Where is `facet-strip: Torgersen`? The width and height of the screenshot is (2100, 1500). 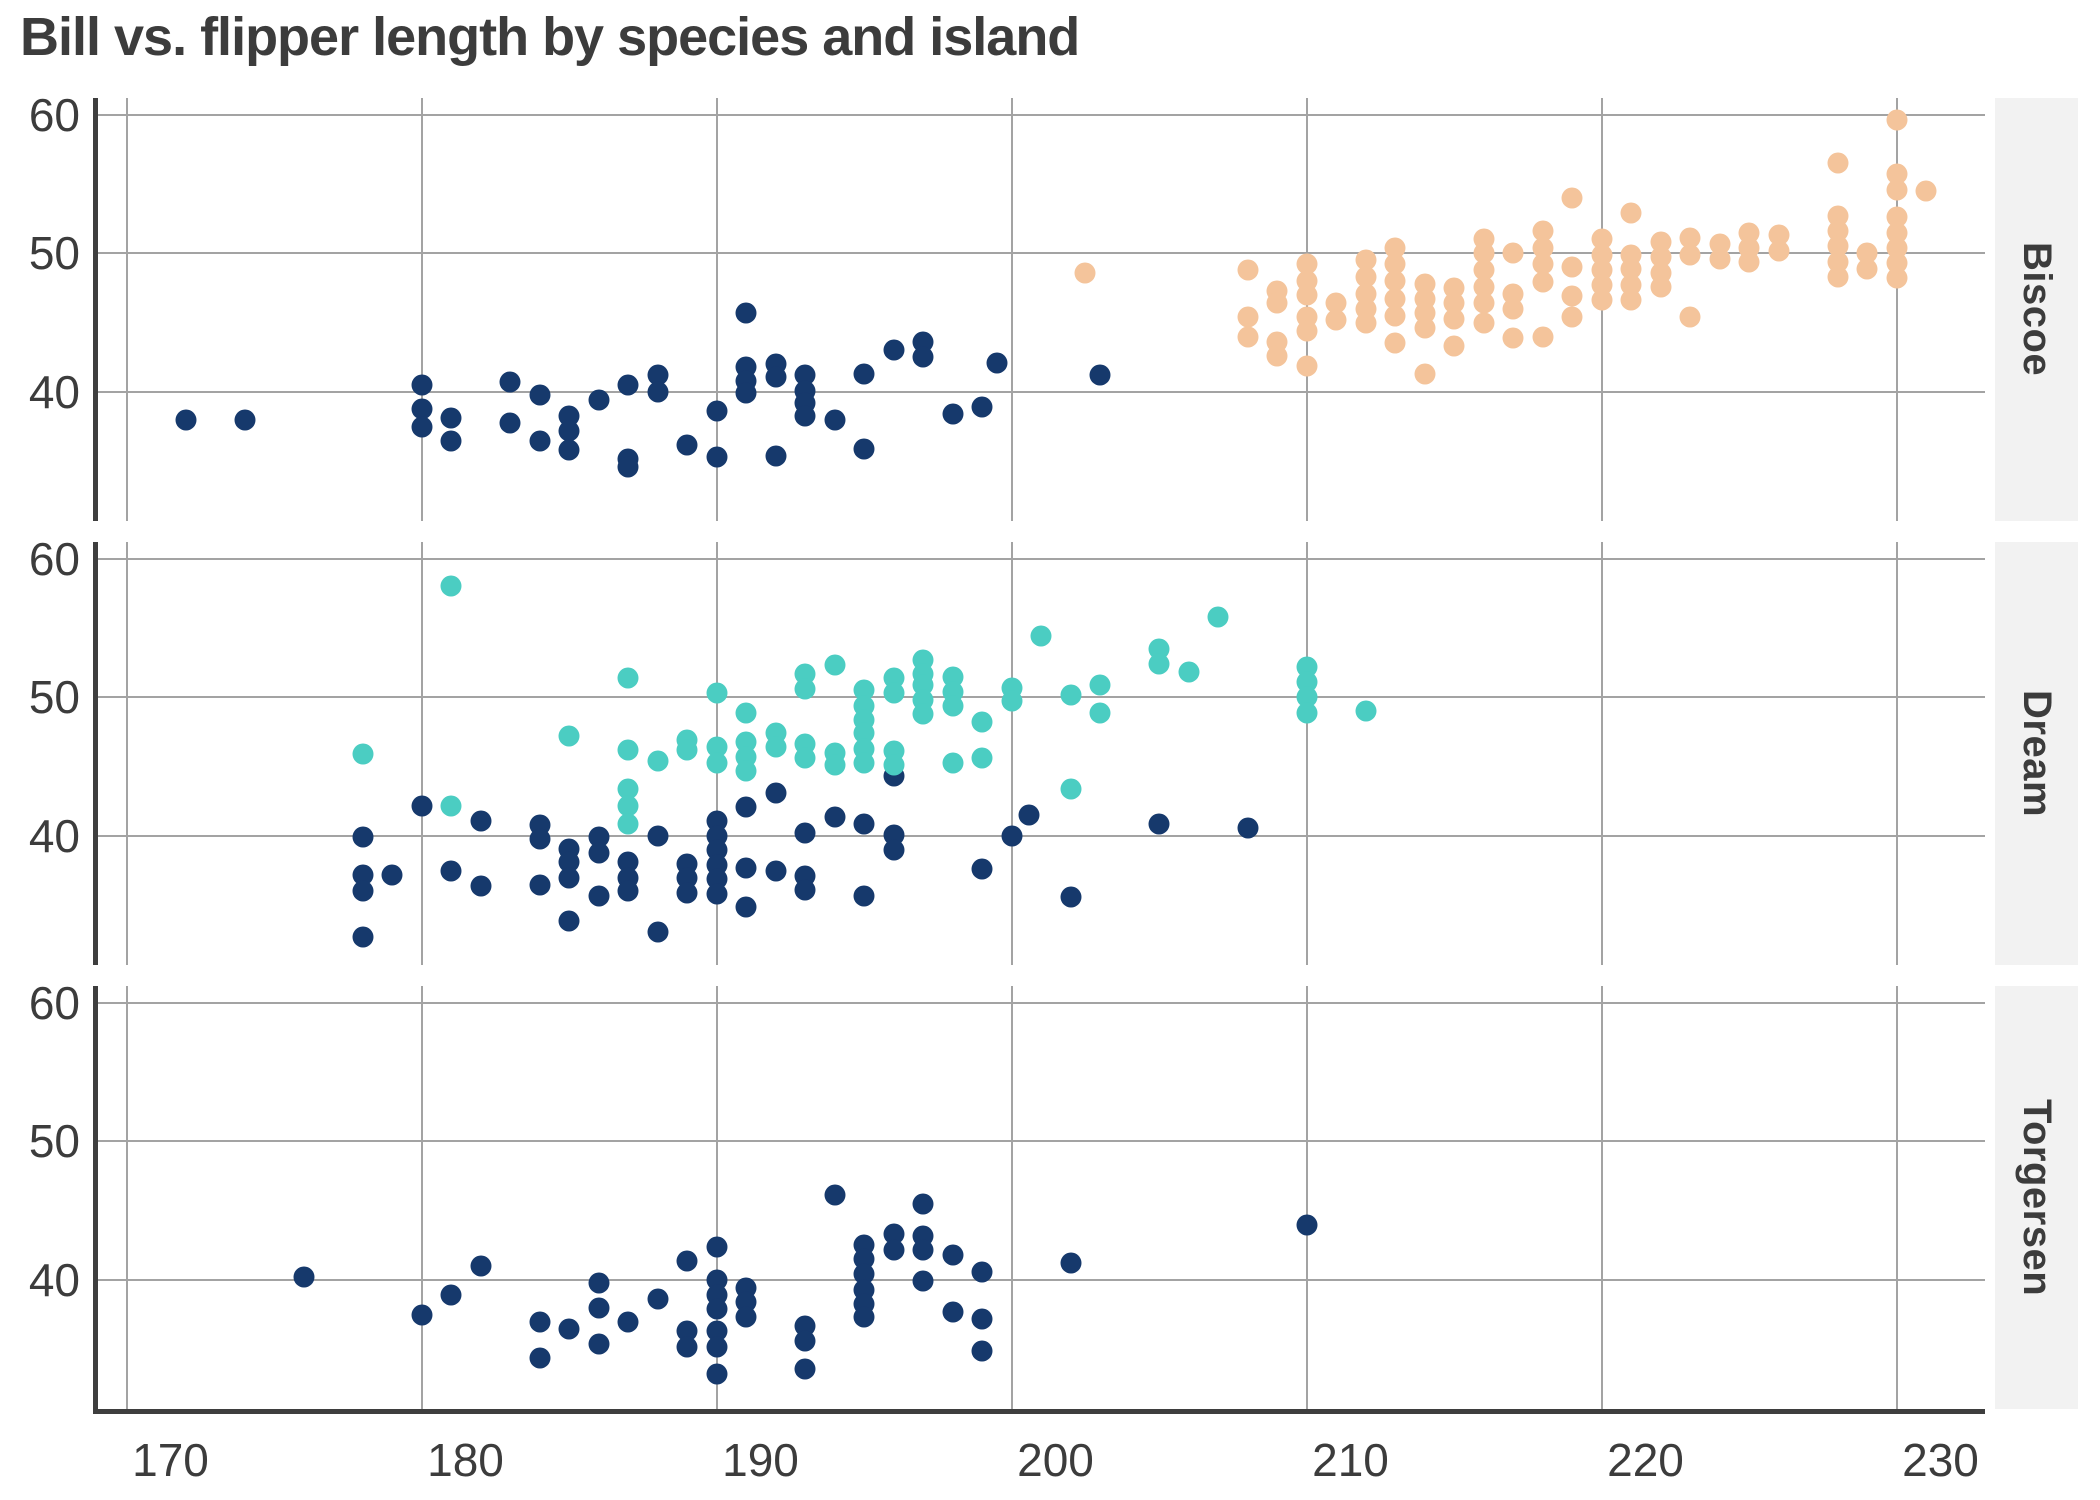
facet-strip: Torgersen is located at coordinates (2036, 1197).